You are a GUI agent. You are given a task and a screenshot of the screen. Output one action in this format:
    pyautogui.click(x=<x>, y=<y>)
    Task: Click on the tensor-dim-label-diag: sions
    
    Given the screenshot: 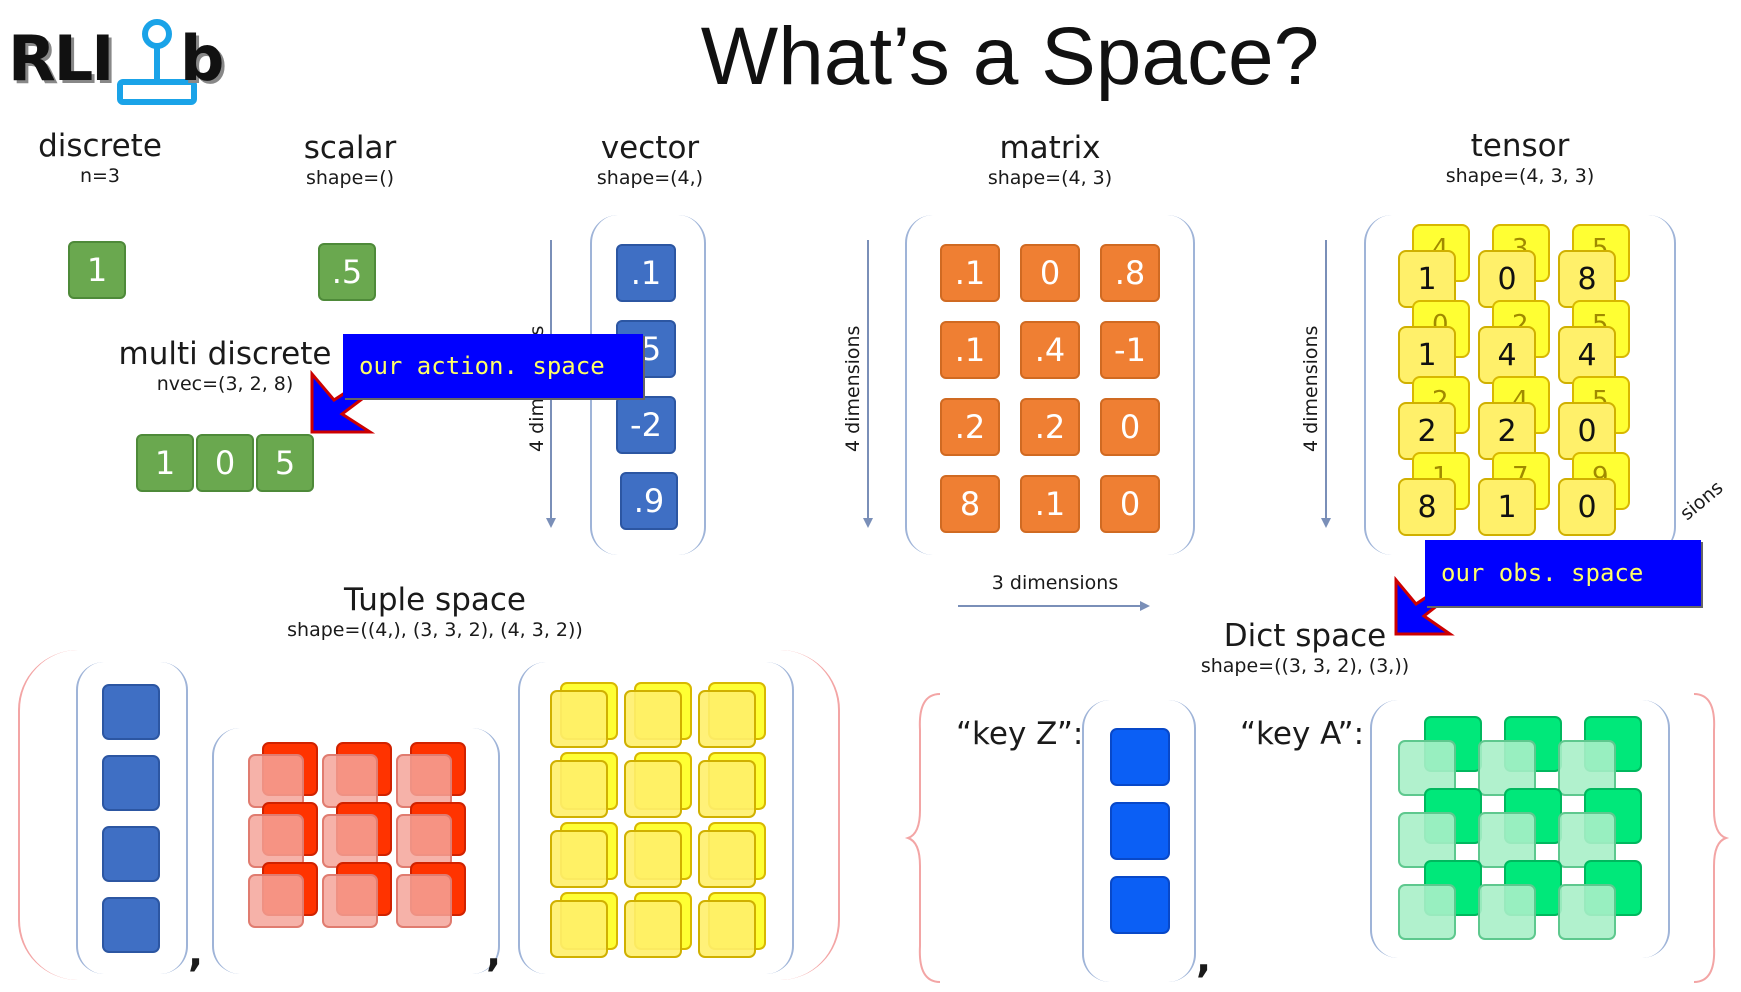 What is the action you would take?
    pyautogui.click(x=1702, y=500)
    